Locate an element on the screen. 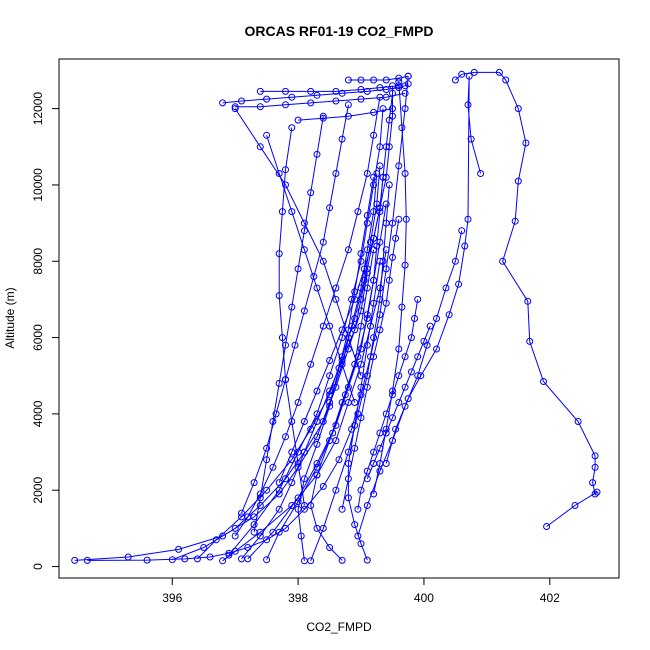 The width and height of the screenshot is (650, 650). y-axis: 0 2000 4000 6000 8000 10000 12000 is located at coordinates (45, 331).